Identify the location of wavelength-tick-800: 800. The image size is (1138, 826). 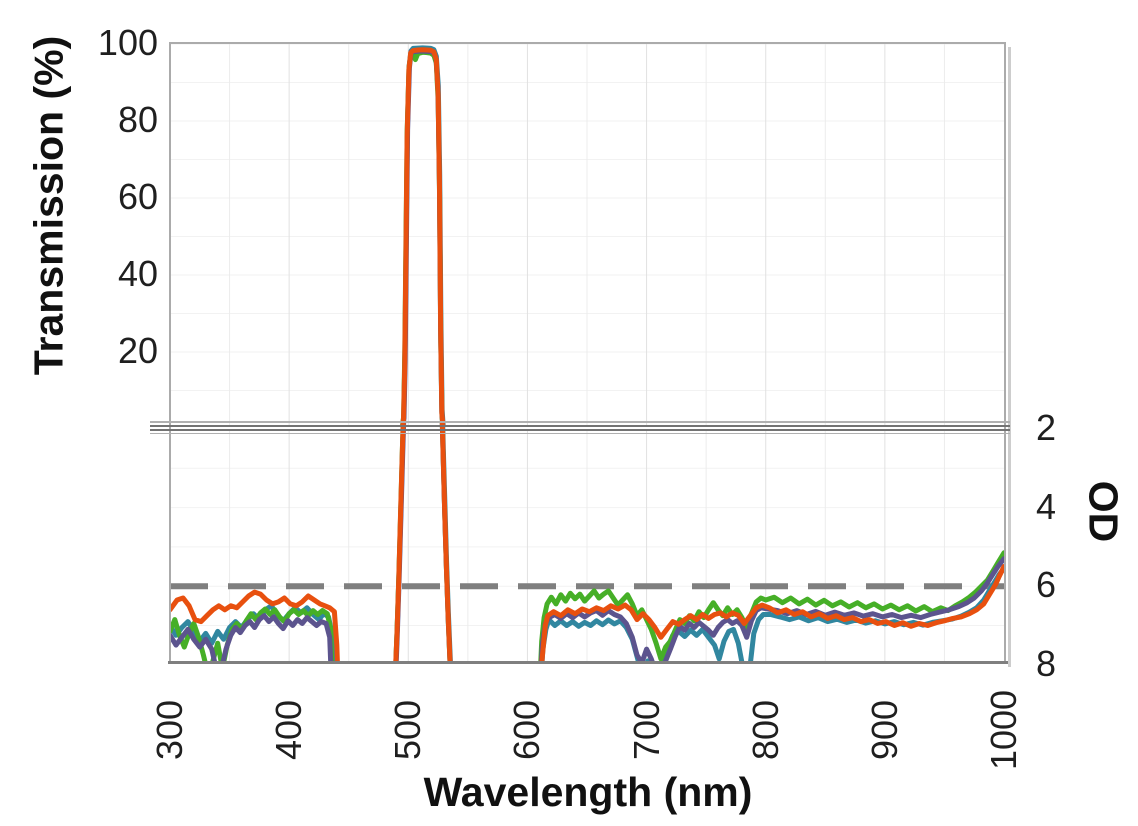
(765, 730).